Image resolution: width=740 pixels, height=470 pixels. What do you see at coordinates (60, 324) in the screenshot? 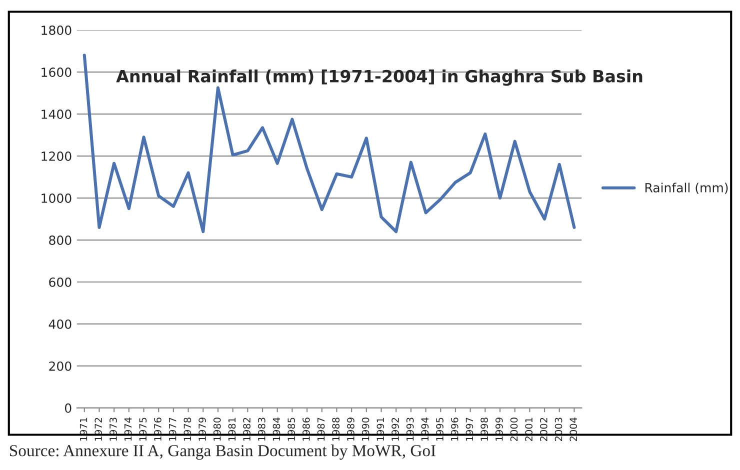
I see `y-tick-label: 400` at bounding box center [60, 324].